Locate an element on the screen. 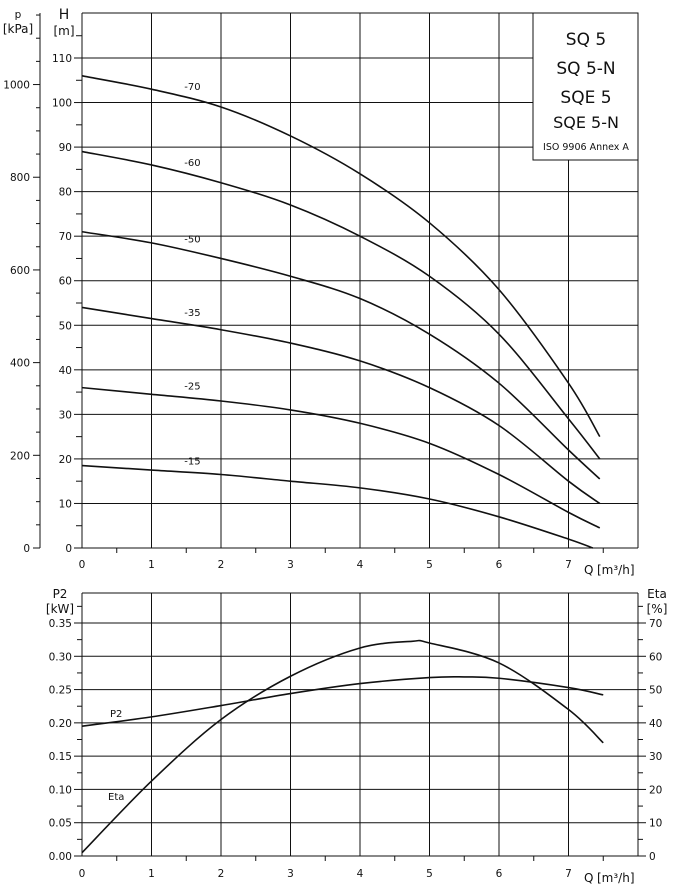 Image resolution: width=675 pixels, height=887 pixels. eta-tick-label: 10 is located at coordinates (655, 824).